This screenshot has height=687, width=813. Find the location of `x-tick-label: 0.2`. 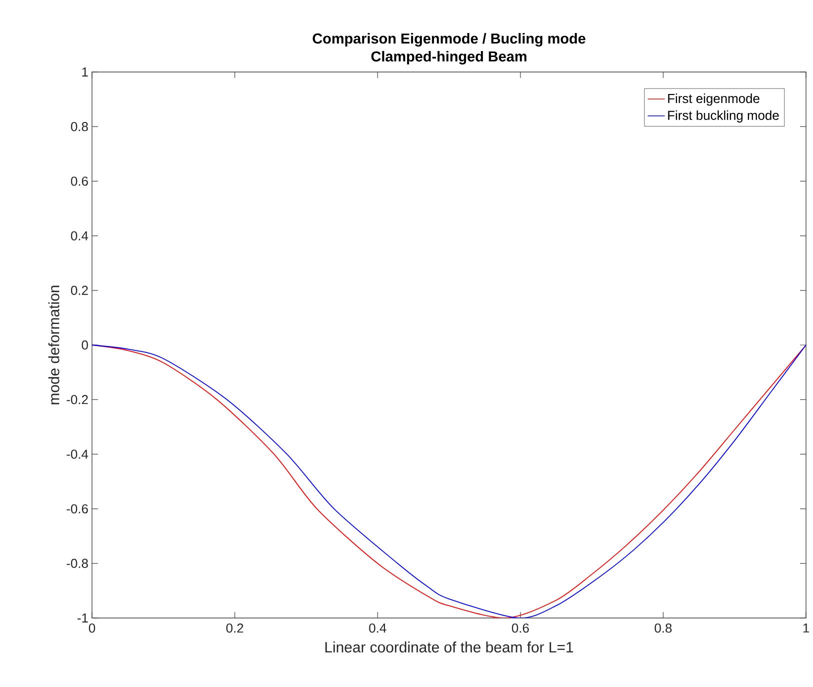

x-tick-label: 0.2 is located at coordinates (235, 628).